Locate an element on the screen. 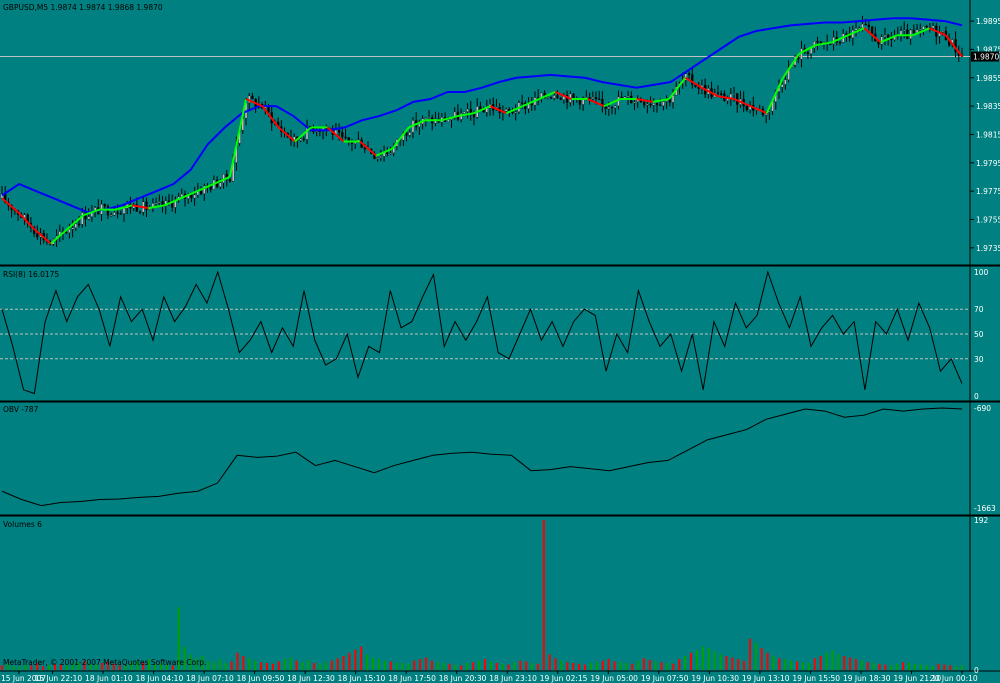 The image size is (1000, 683). time-tick-label: 19 Jun 15:50 is located at coordinates (816, 678).